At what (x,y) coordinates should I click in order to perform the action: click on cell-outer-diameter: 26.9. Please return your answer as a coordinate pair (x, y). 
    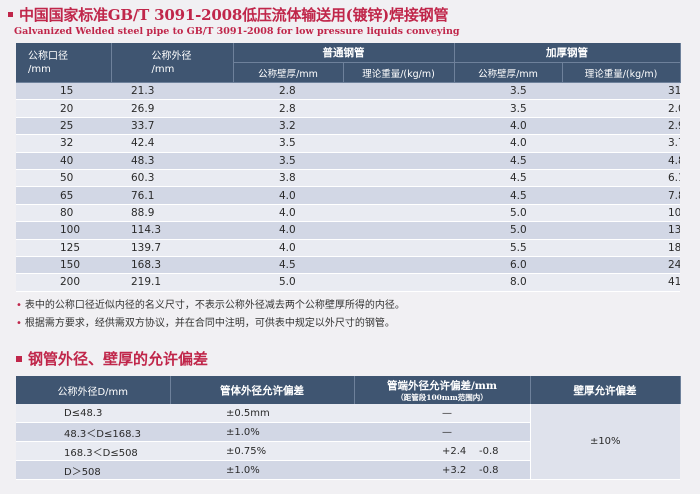
    Looking at the image, I should click on (172, 108).